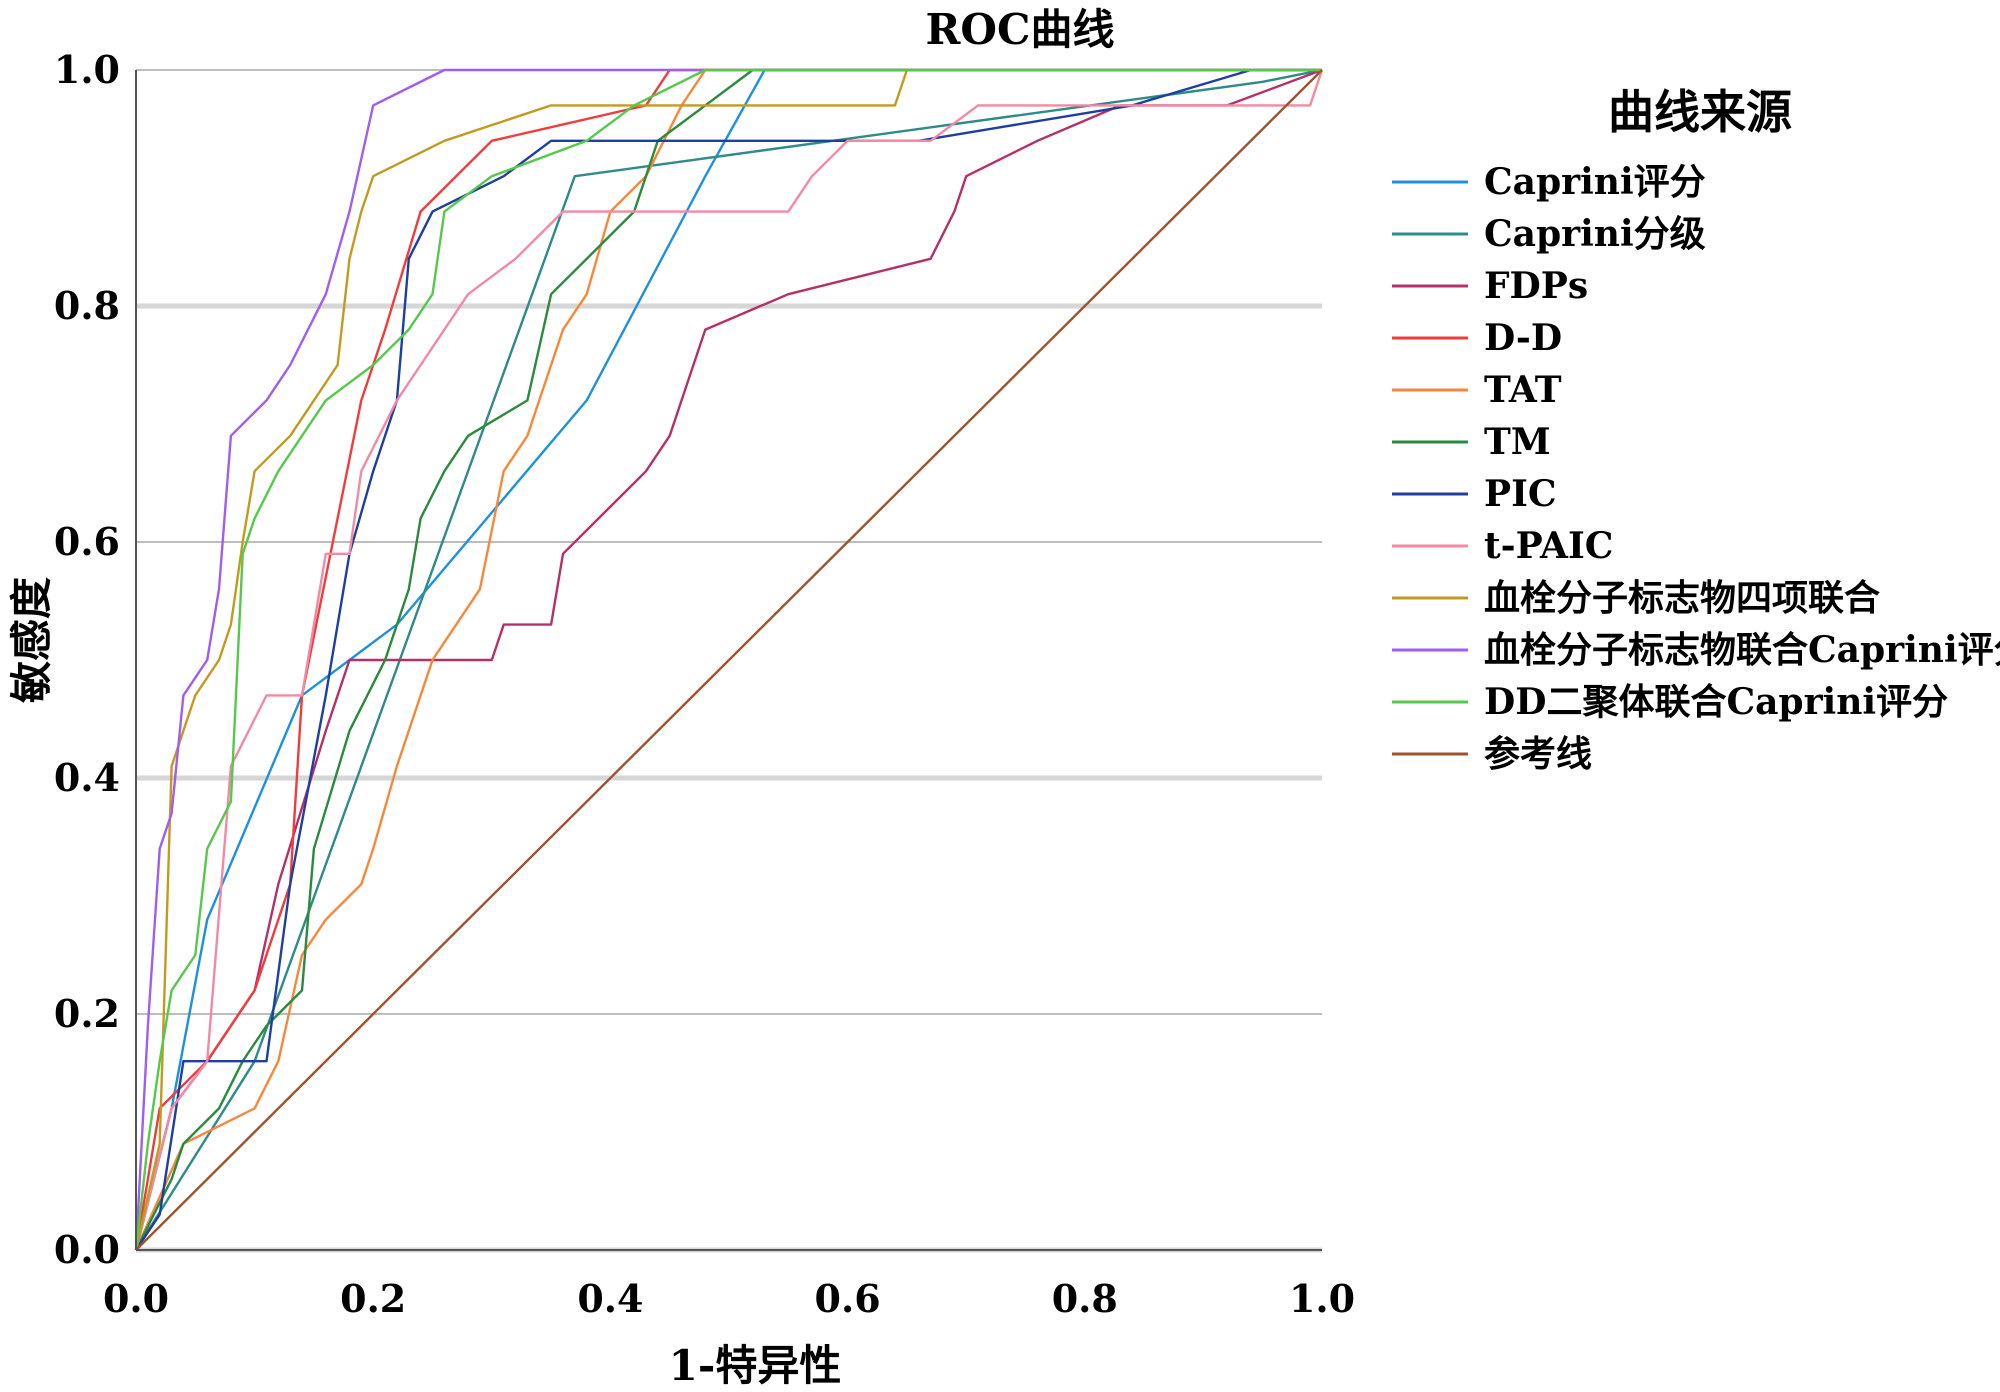 This screenshot has width=2000, height=1392. I want to click on y-tick-label: 0.8, so click(87, 305).